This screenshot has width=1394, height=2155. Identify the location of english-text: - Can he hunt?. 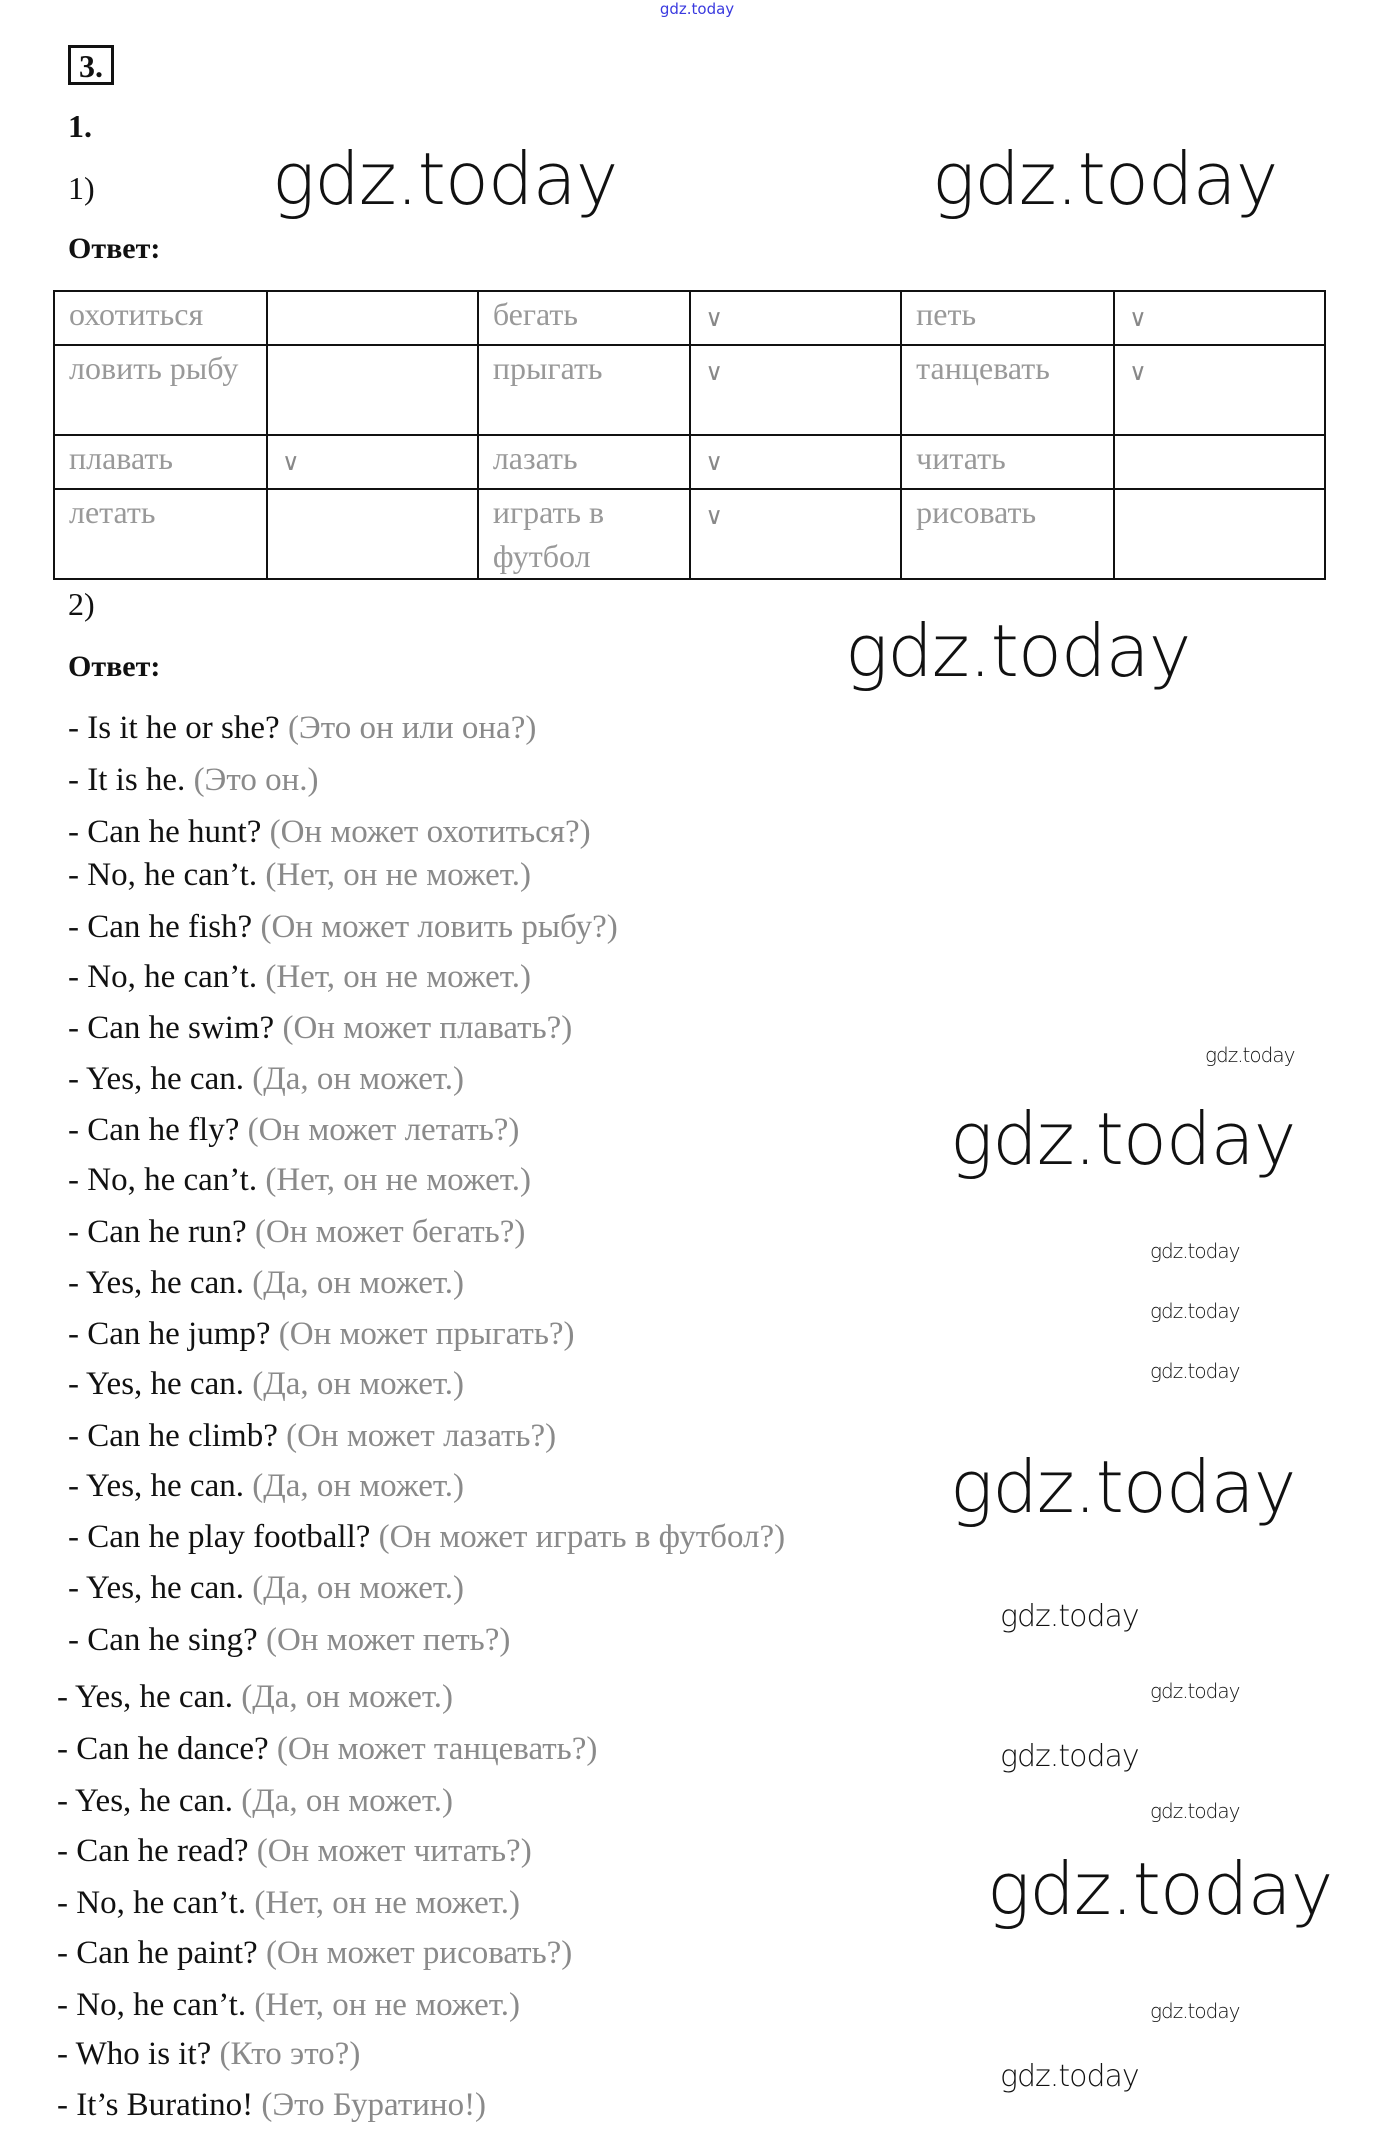
(165, 832).